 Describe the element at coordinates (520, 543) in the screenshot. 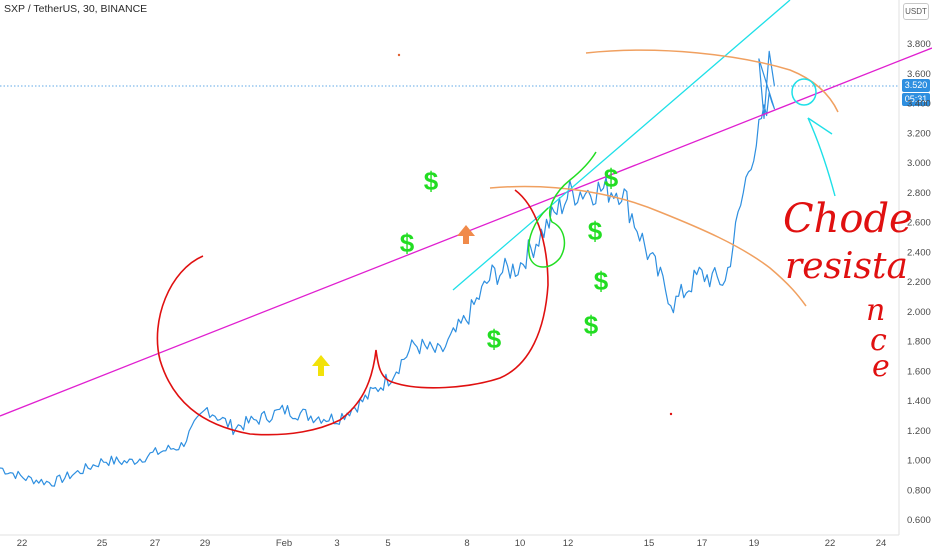

I see `time-tick-label: 10` at that location.